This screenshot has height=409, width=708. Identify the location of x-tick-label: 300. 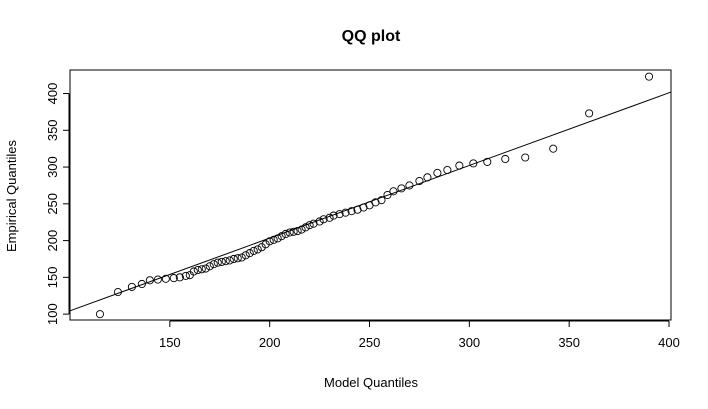
(469, 342).